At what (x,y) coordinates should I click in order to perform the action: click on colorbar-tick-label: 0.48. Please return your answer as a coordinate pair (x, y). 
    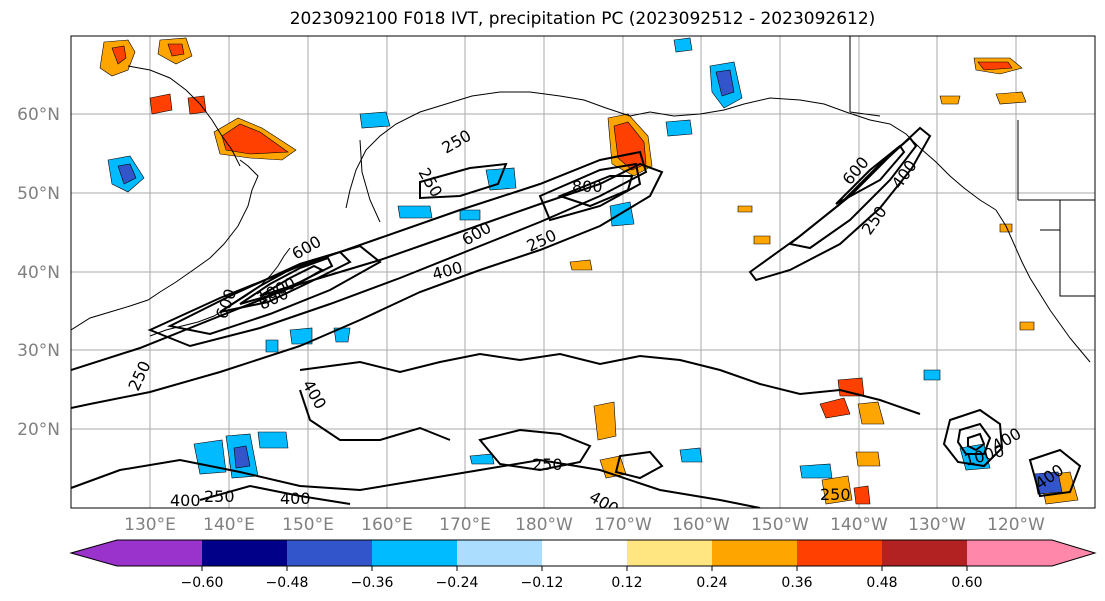
    Looking at the image, I should click on (881, 583).